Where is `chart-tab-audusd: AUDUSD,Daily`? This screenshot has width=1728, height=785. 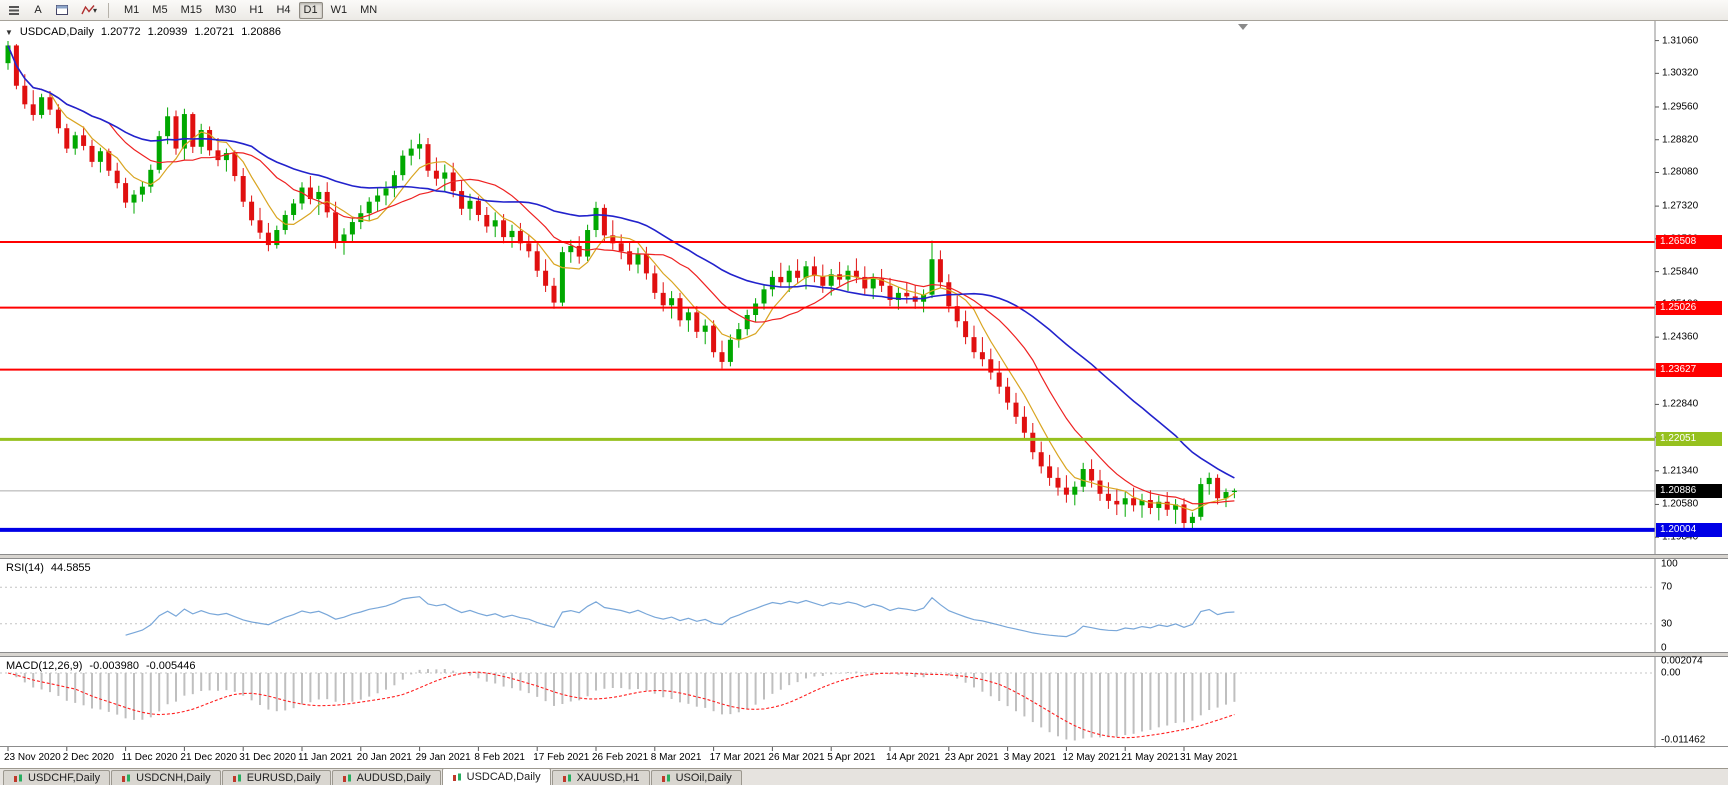 chart-tab-audusd: AUDUSD,Daily is located at coordinates (386, 777).